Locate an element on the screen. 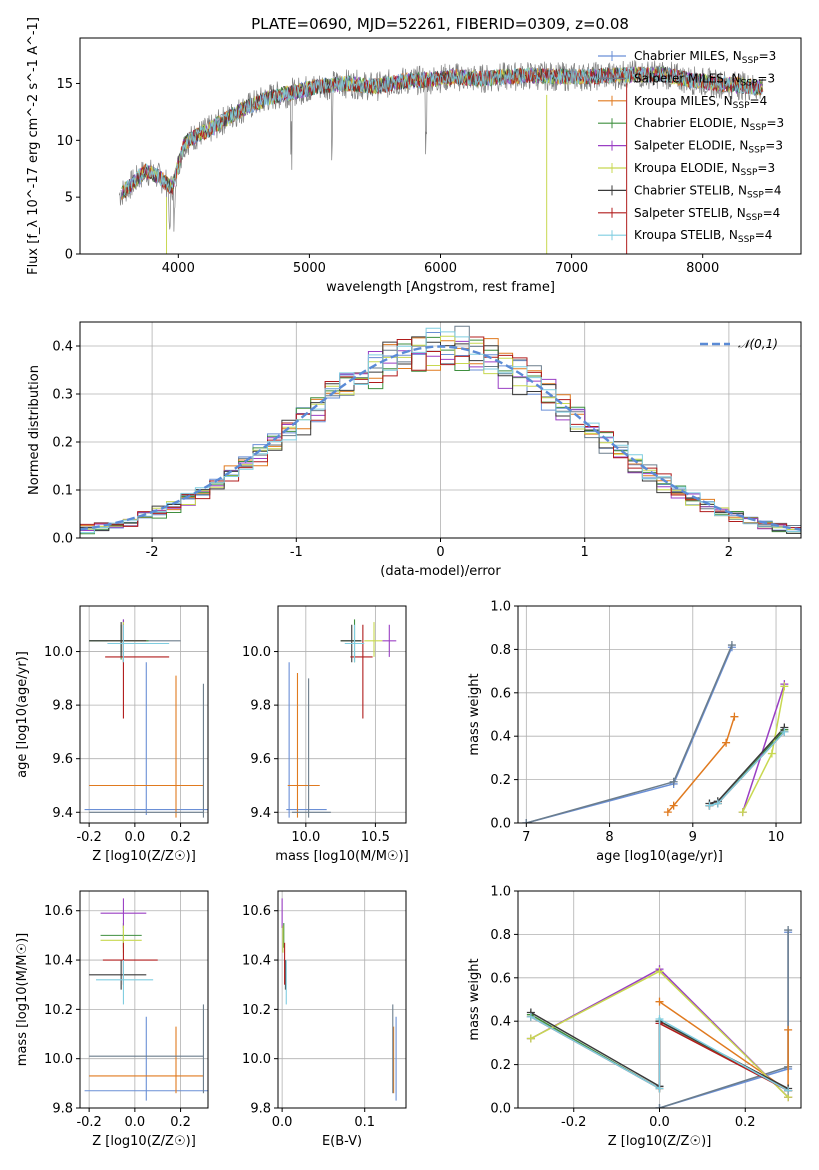 This screenshot has height=1170, width=819. mass-vs-EBV-chart-x-axis-label: E(B-V) is located at coordinates (342, 1141).